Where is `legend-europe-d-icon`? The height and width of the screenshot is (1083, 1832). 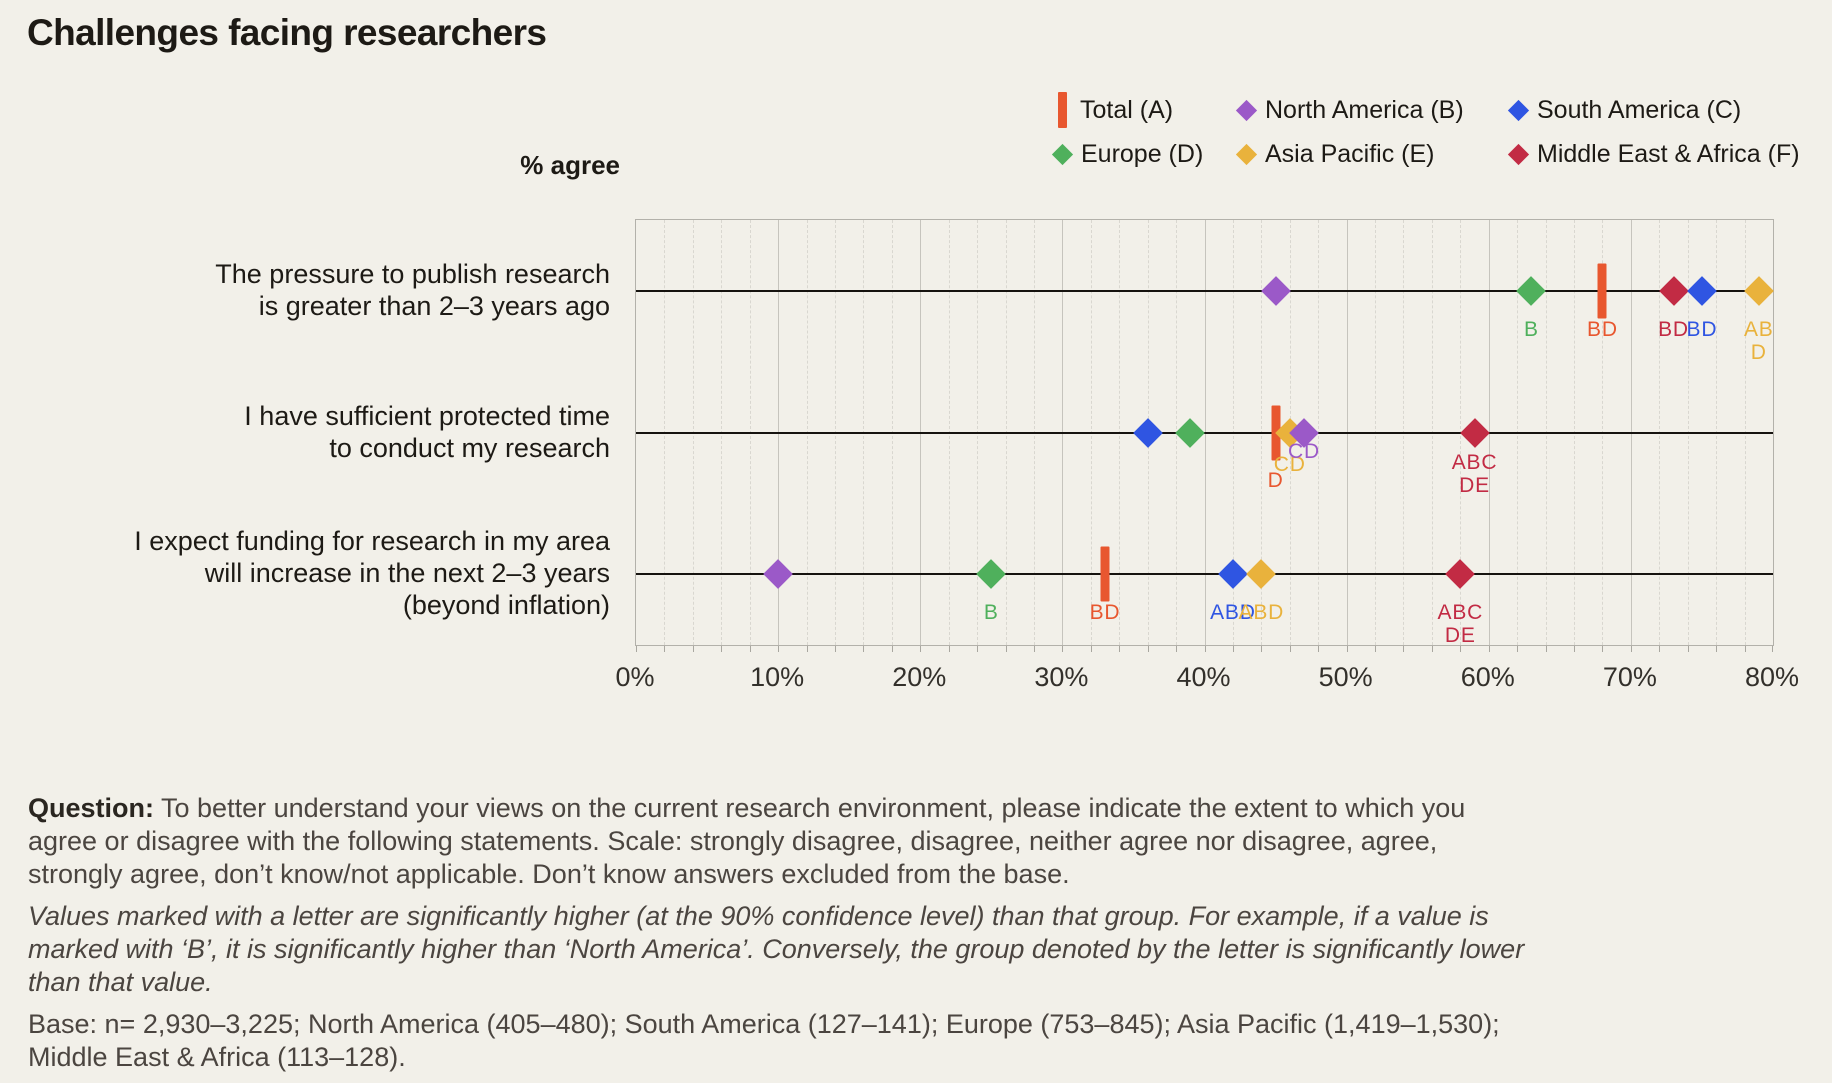
legend-europe-d-icon is located at coordinates (1062, 154).